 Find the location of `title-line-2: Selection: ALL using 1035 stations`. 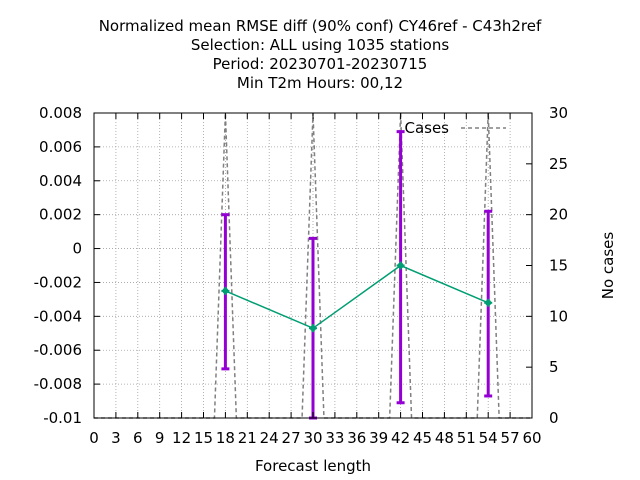

title-line-2: Selection: ALL using 1035 stations is located at coordinates (320, 45).